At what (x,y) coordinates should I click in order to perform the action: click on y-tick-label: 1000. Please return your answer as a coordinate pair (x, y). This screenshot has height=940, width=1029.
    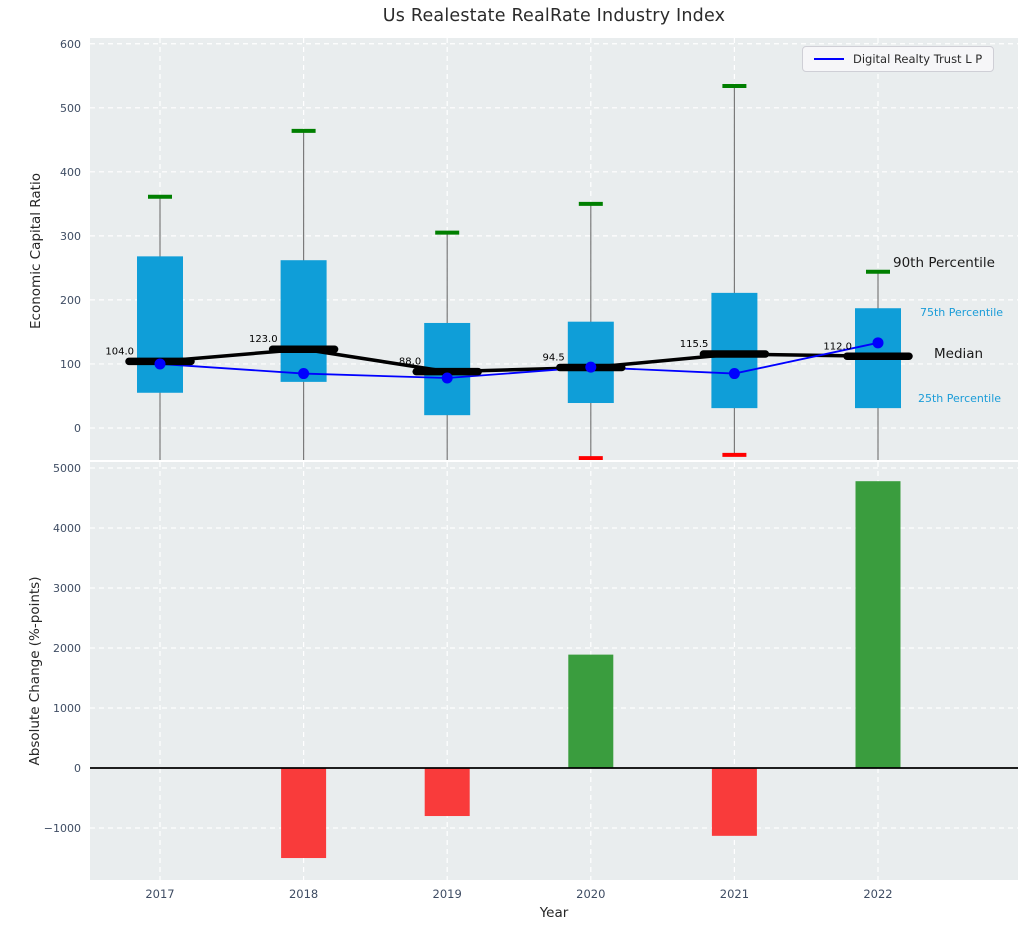
    Looking at the image, I should click on (67, 708).